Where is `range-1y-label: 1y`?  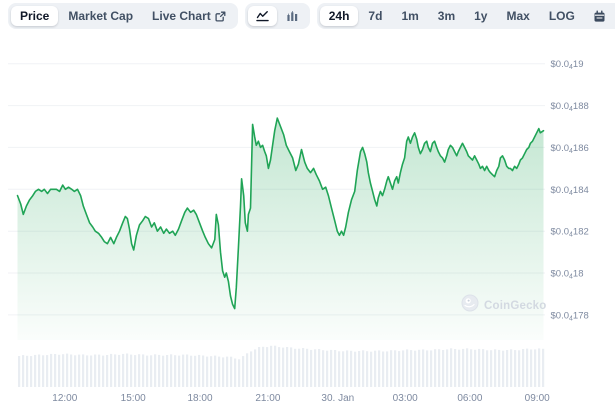
range-1y-label: 1y is located at coordinates (481, 16).